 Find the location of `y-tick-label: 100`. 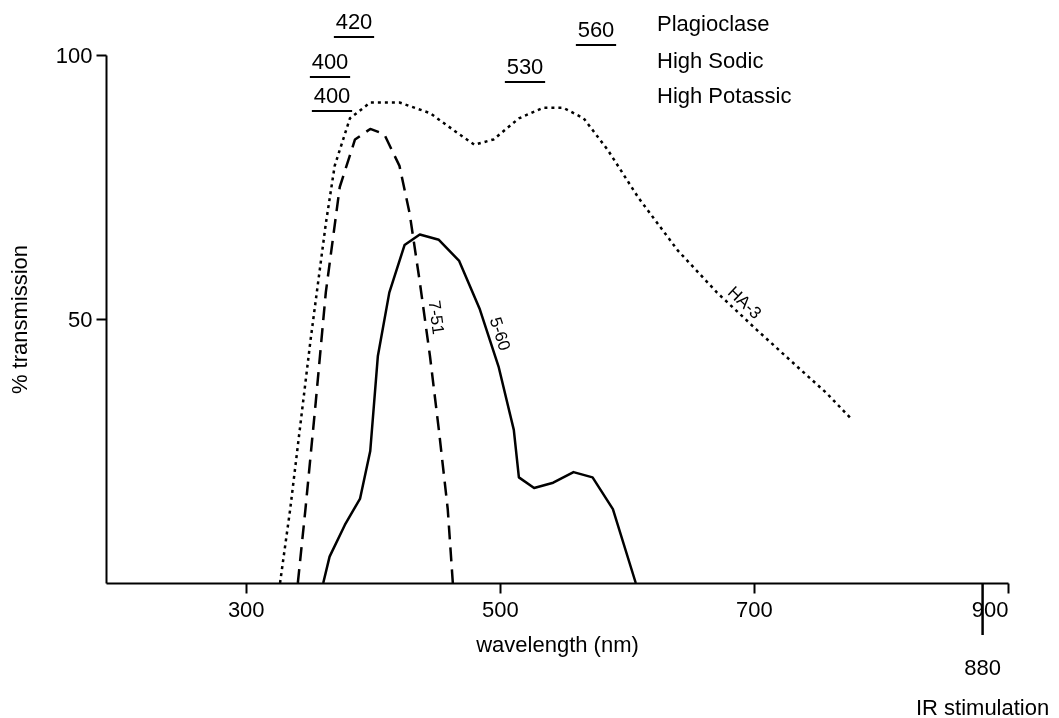

y-tick-label: 100 is located at coordinates (74, 55).